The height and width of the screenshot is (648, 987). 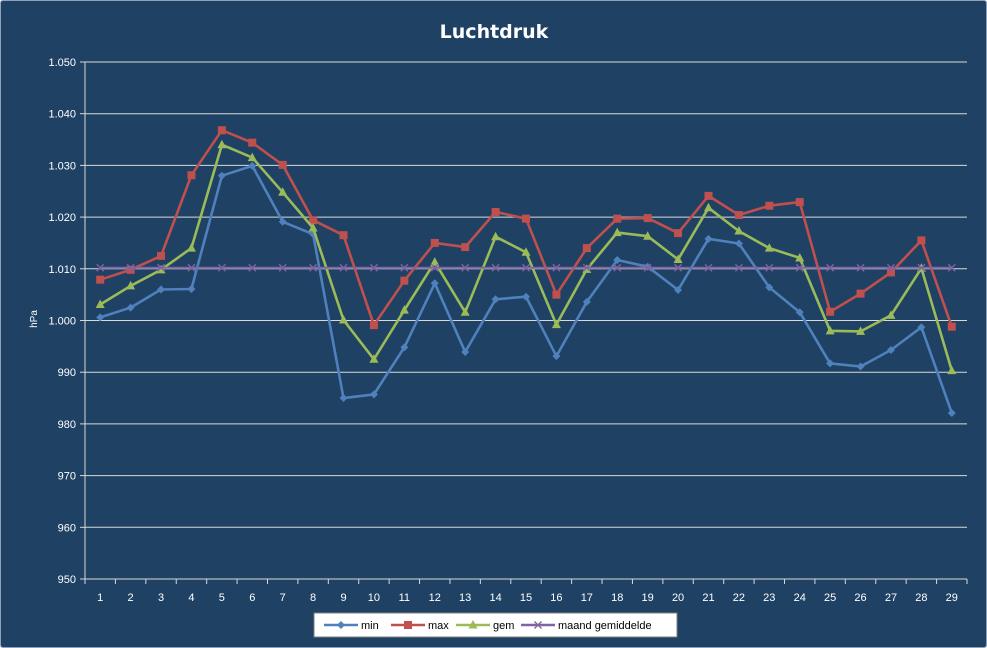 What do you see at coordinates (495, 625) in the screenshot?
I see `legend-box` at bounding box center [495, 625].